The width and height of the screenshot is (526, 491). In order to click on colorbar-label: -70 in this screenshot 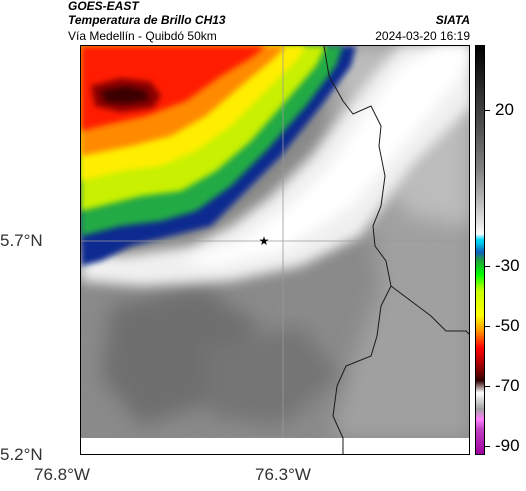, I will do `click(507, 385)`.